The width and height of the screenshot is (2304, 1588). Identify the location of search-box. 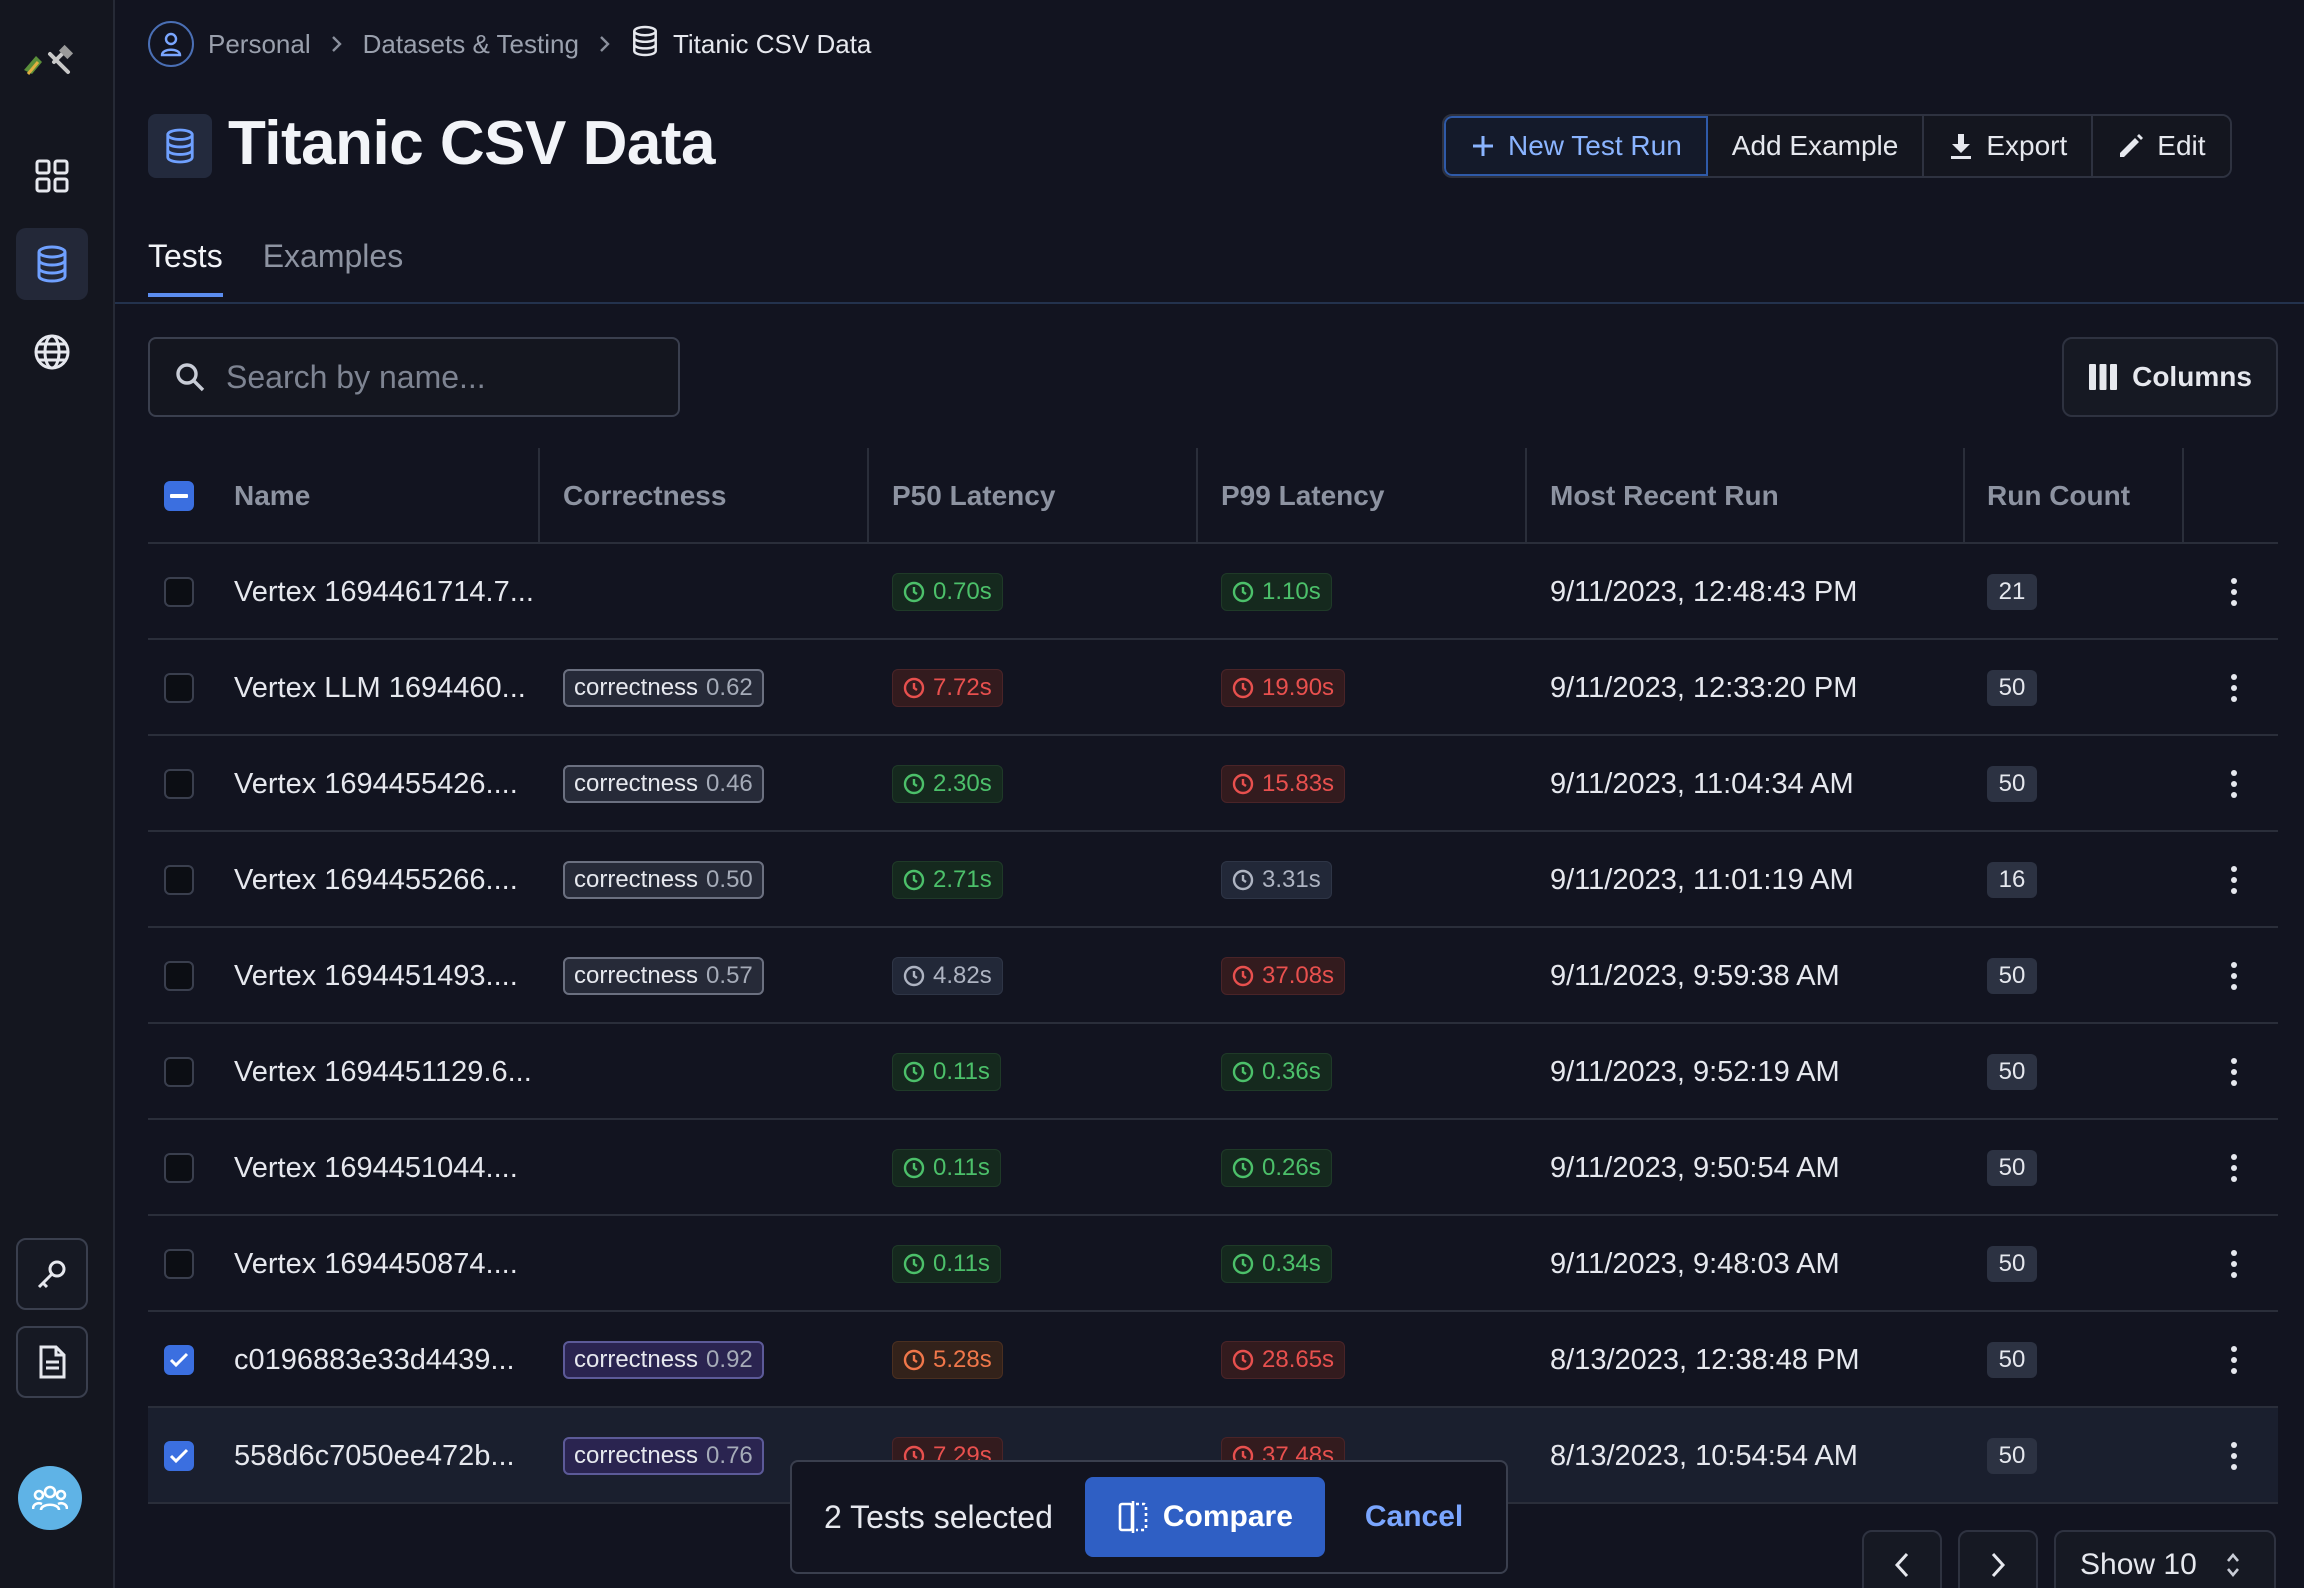
(414, 377).